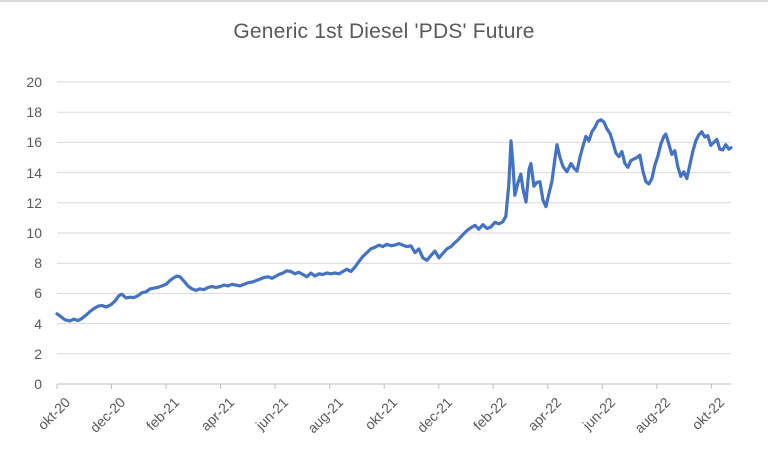 This screenshot has height=463, width=768. Describe the element at coordinates (34, 233) in the screenshot. I see `y-tick-label: 10` at that location.